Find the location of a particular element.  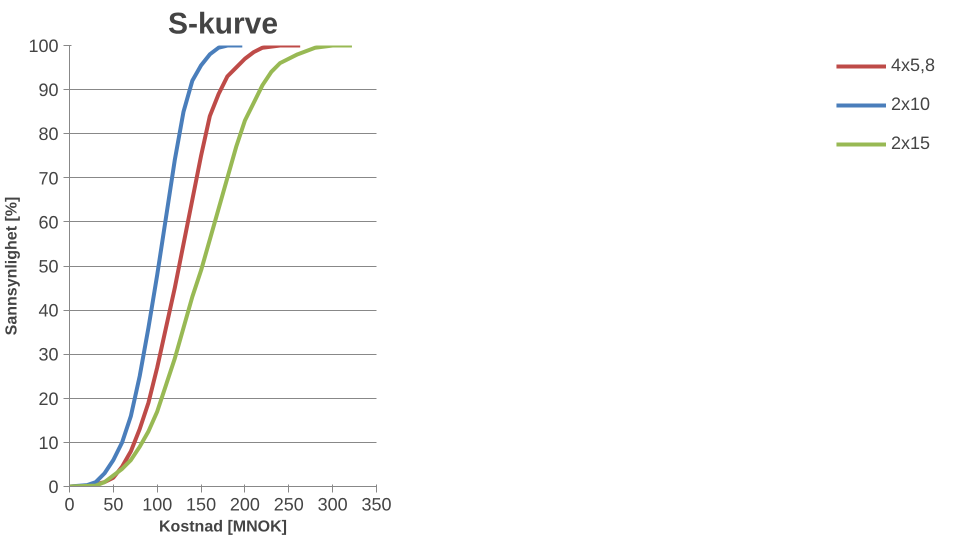

x-axis-title: Kostnad [MNOK] is located at coordinates (223, 527).